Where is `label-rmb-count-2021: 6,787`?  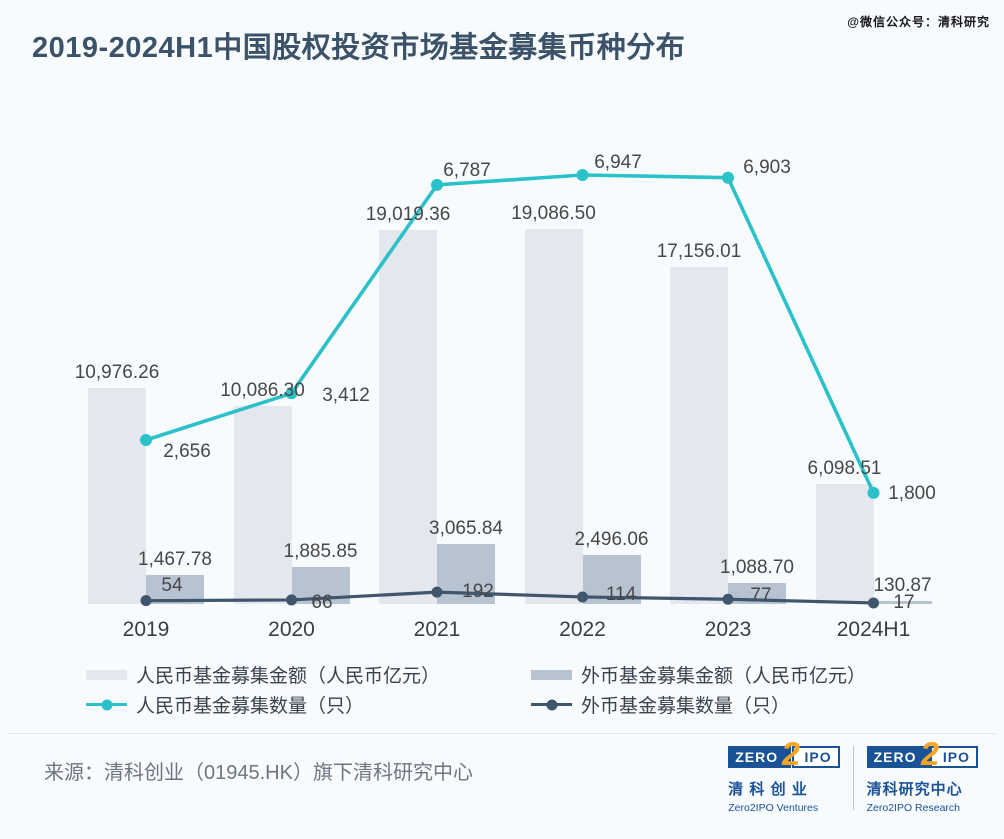 label-rmb-count-2021: 6,787 is located at coordinates (467, 170).